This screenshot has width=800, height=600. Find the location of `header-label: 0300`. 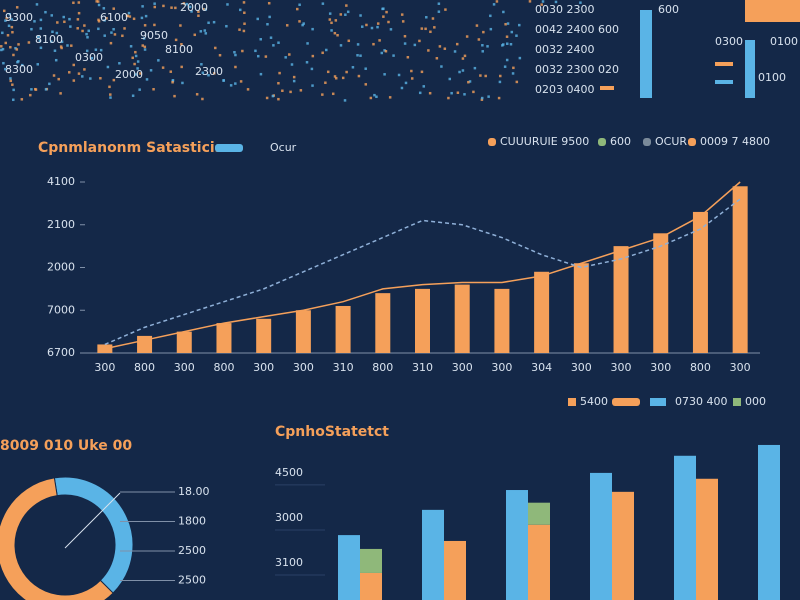

header-label: 0300 is located at coordinates (89, 57).